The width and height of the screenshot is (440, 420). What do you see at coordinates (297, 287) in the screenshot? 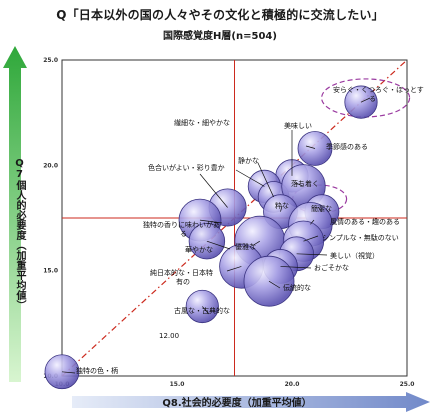
I see `data-label: 伝統的な` at bounding box center [297, 287].